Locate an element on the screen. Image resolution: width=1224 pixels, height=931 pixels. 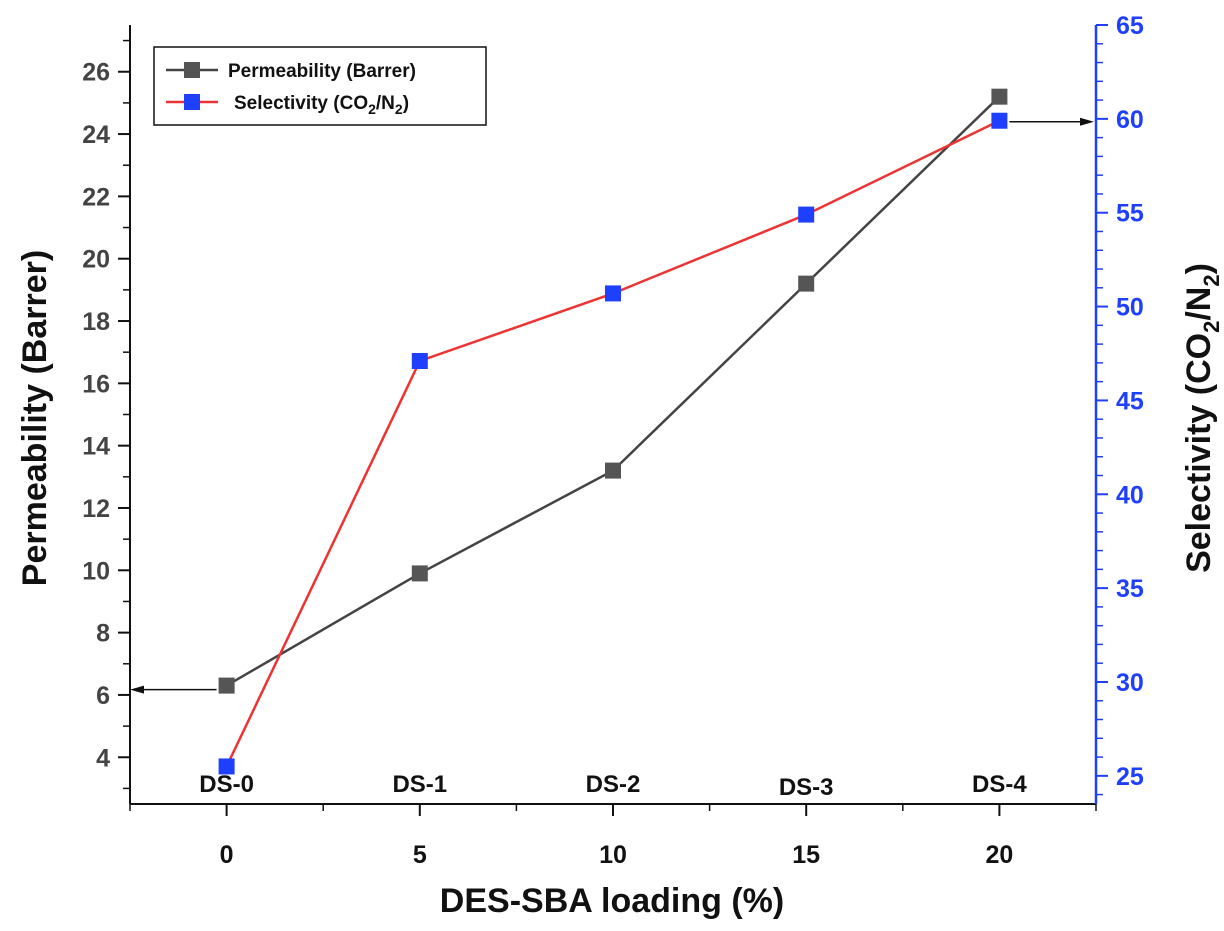
right-y-axis-title-end: ) is located at coordinates (1199, 268).